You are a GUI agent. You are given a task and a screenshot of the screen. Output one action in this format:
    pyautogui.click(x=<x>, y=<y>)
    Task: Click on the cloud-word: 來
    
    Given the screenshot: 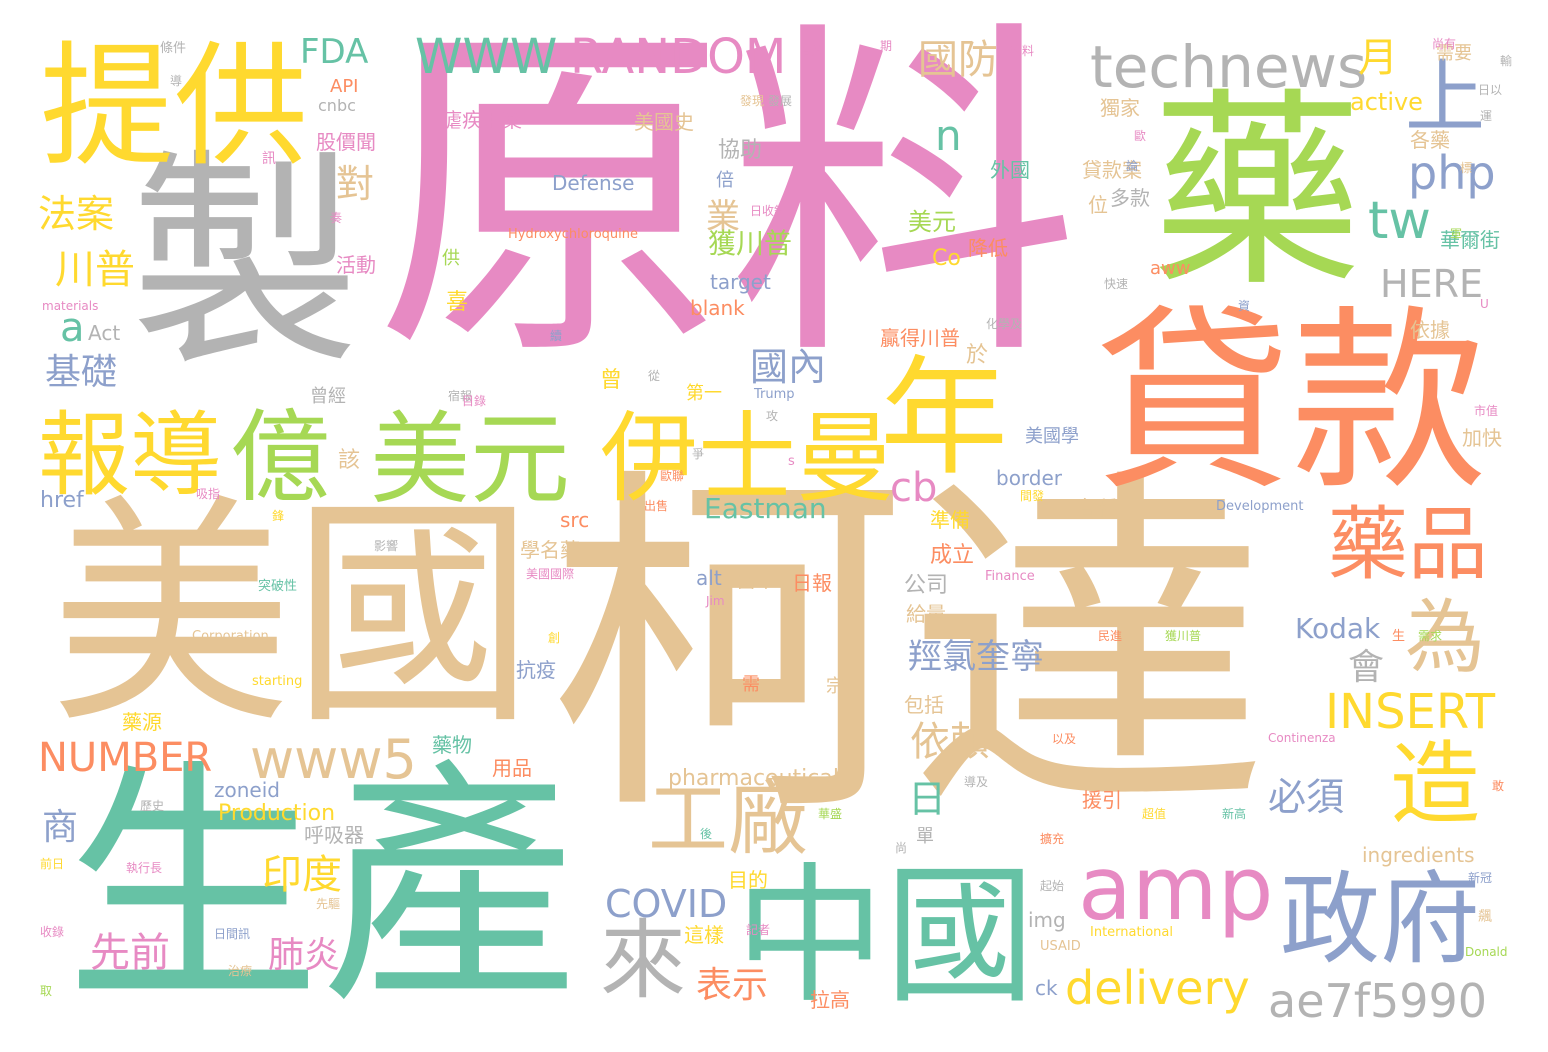 What is the action you would take?
    pyautogui.click(x=643, y=961)
    